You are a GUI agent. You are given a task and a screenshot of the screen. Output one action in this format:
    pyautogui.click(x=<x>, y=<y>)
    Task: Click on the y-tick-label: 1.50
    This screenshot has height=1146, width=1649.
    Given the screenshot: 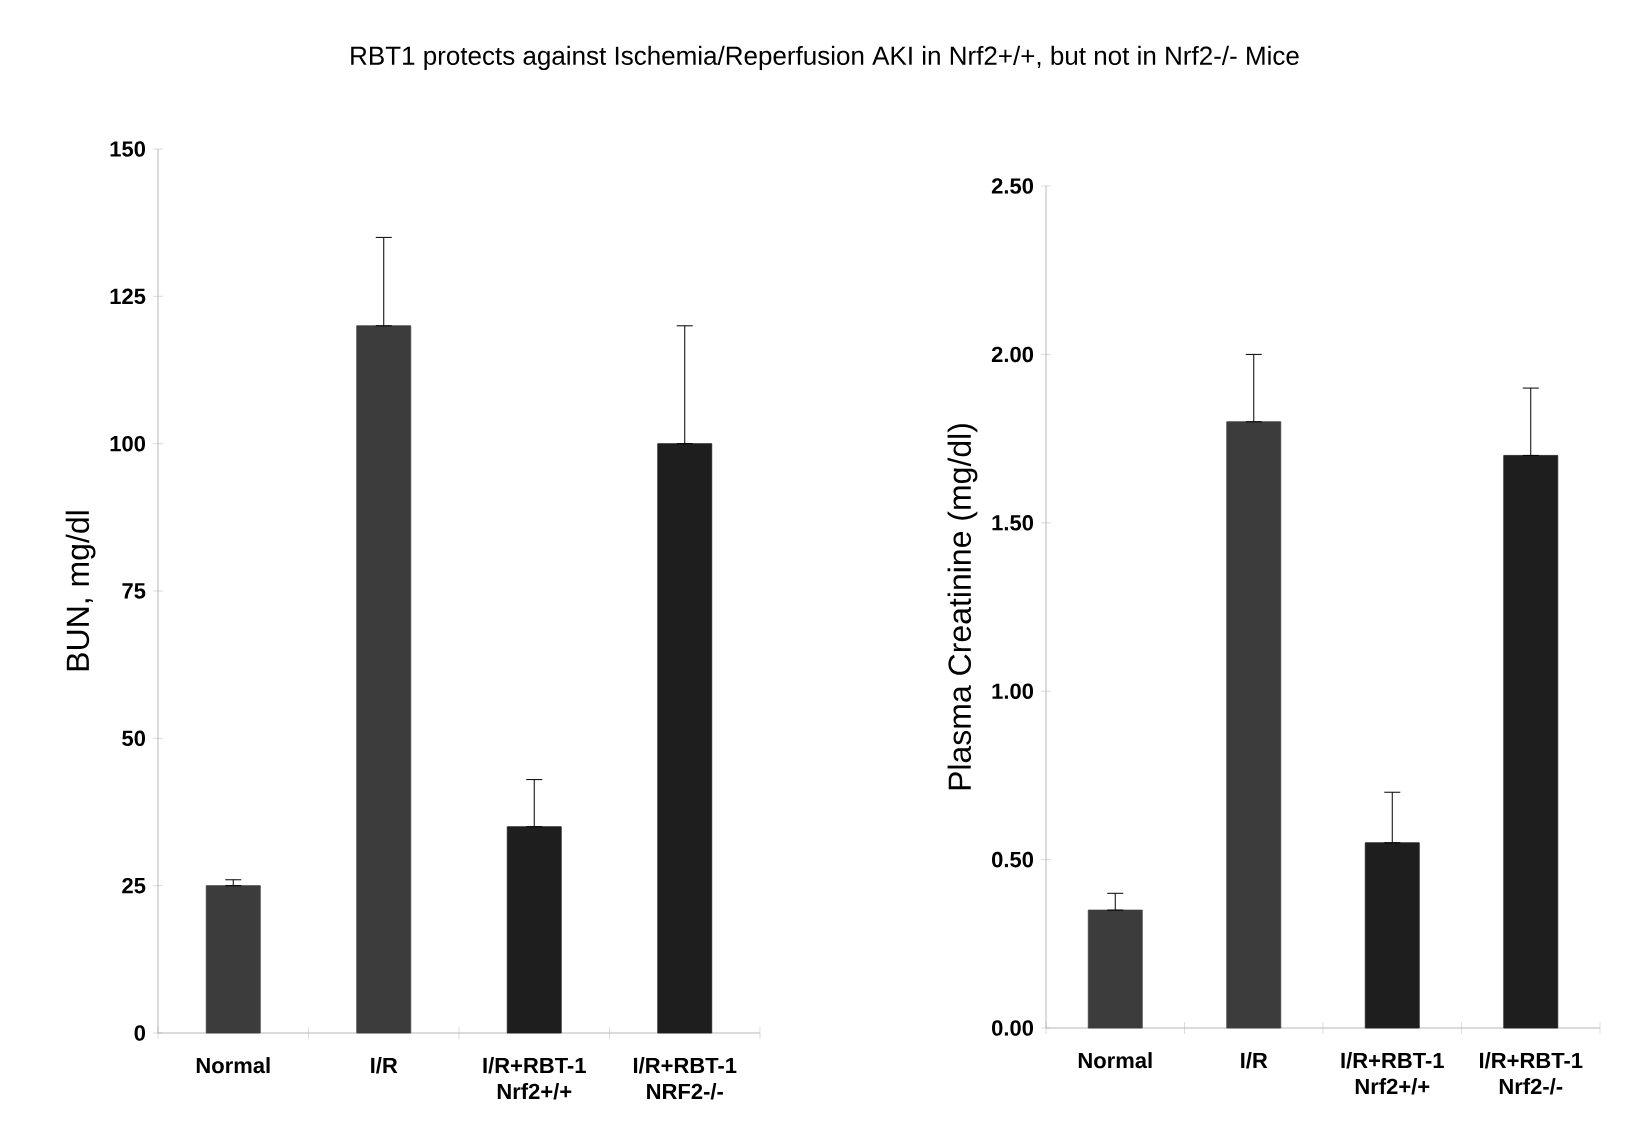 What is the action you would take?
    pyautogui.click(x=1013, y=523)
    